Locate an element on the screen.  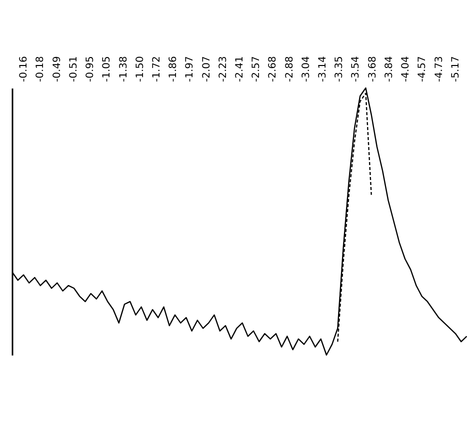
text: -3.35 is located at coordinates (340, 69).